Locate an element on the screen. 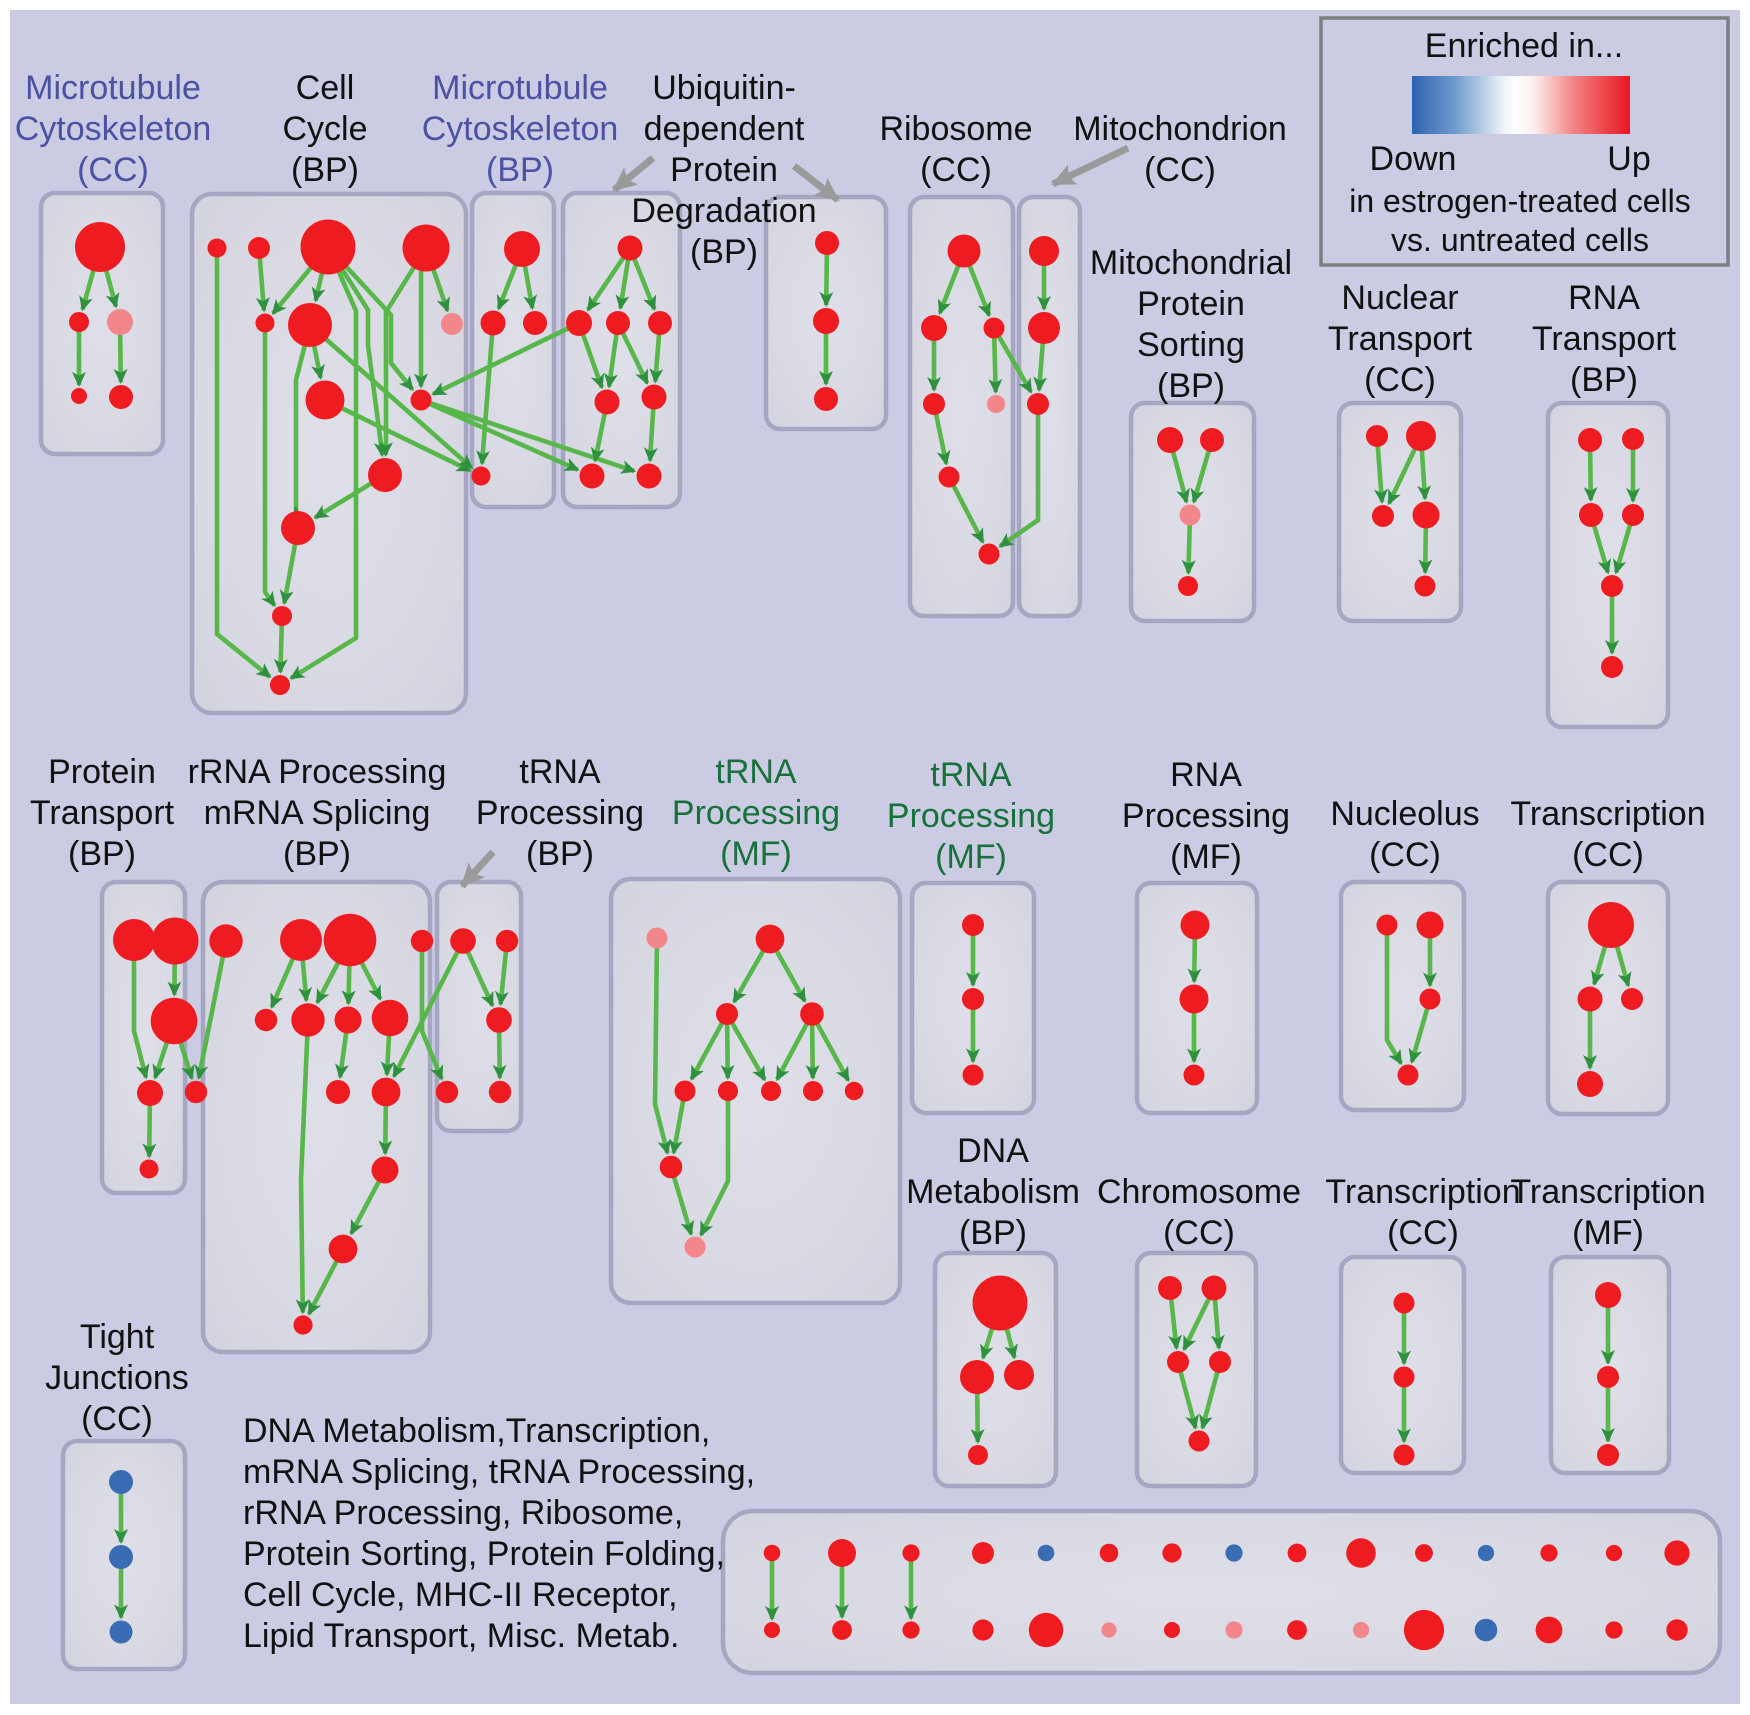 This screenshot has width=1750, height=1715. svg-text: Chromosome is located at coordinates (1199, 1192).